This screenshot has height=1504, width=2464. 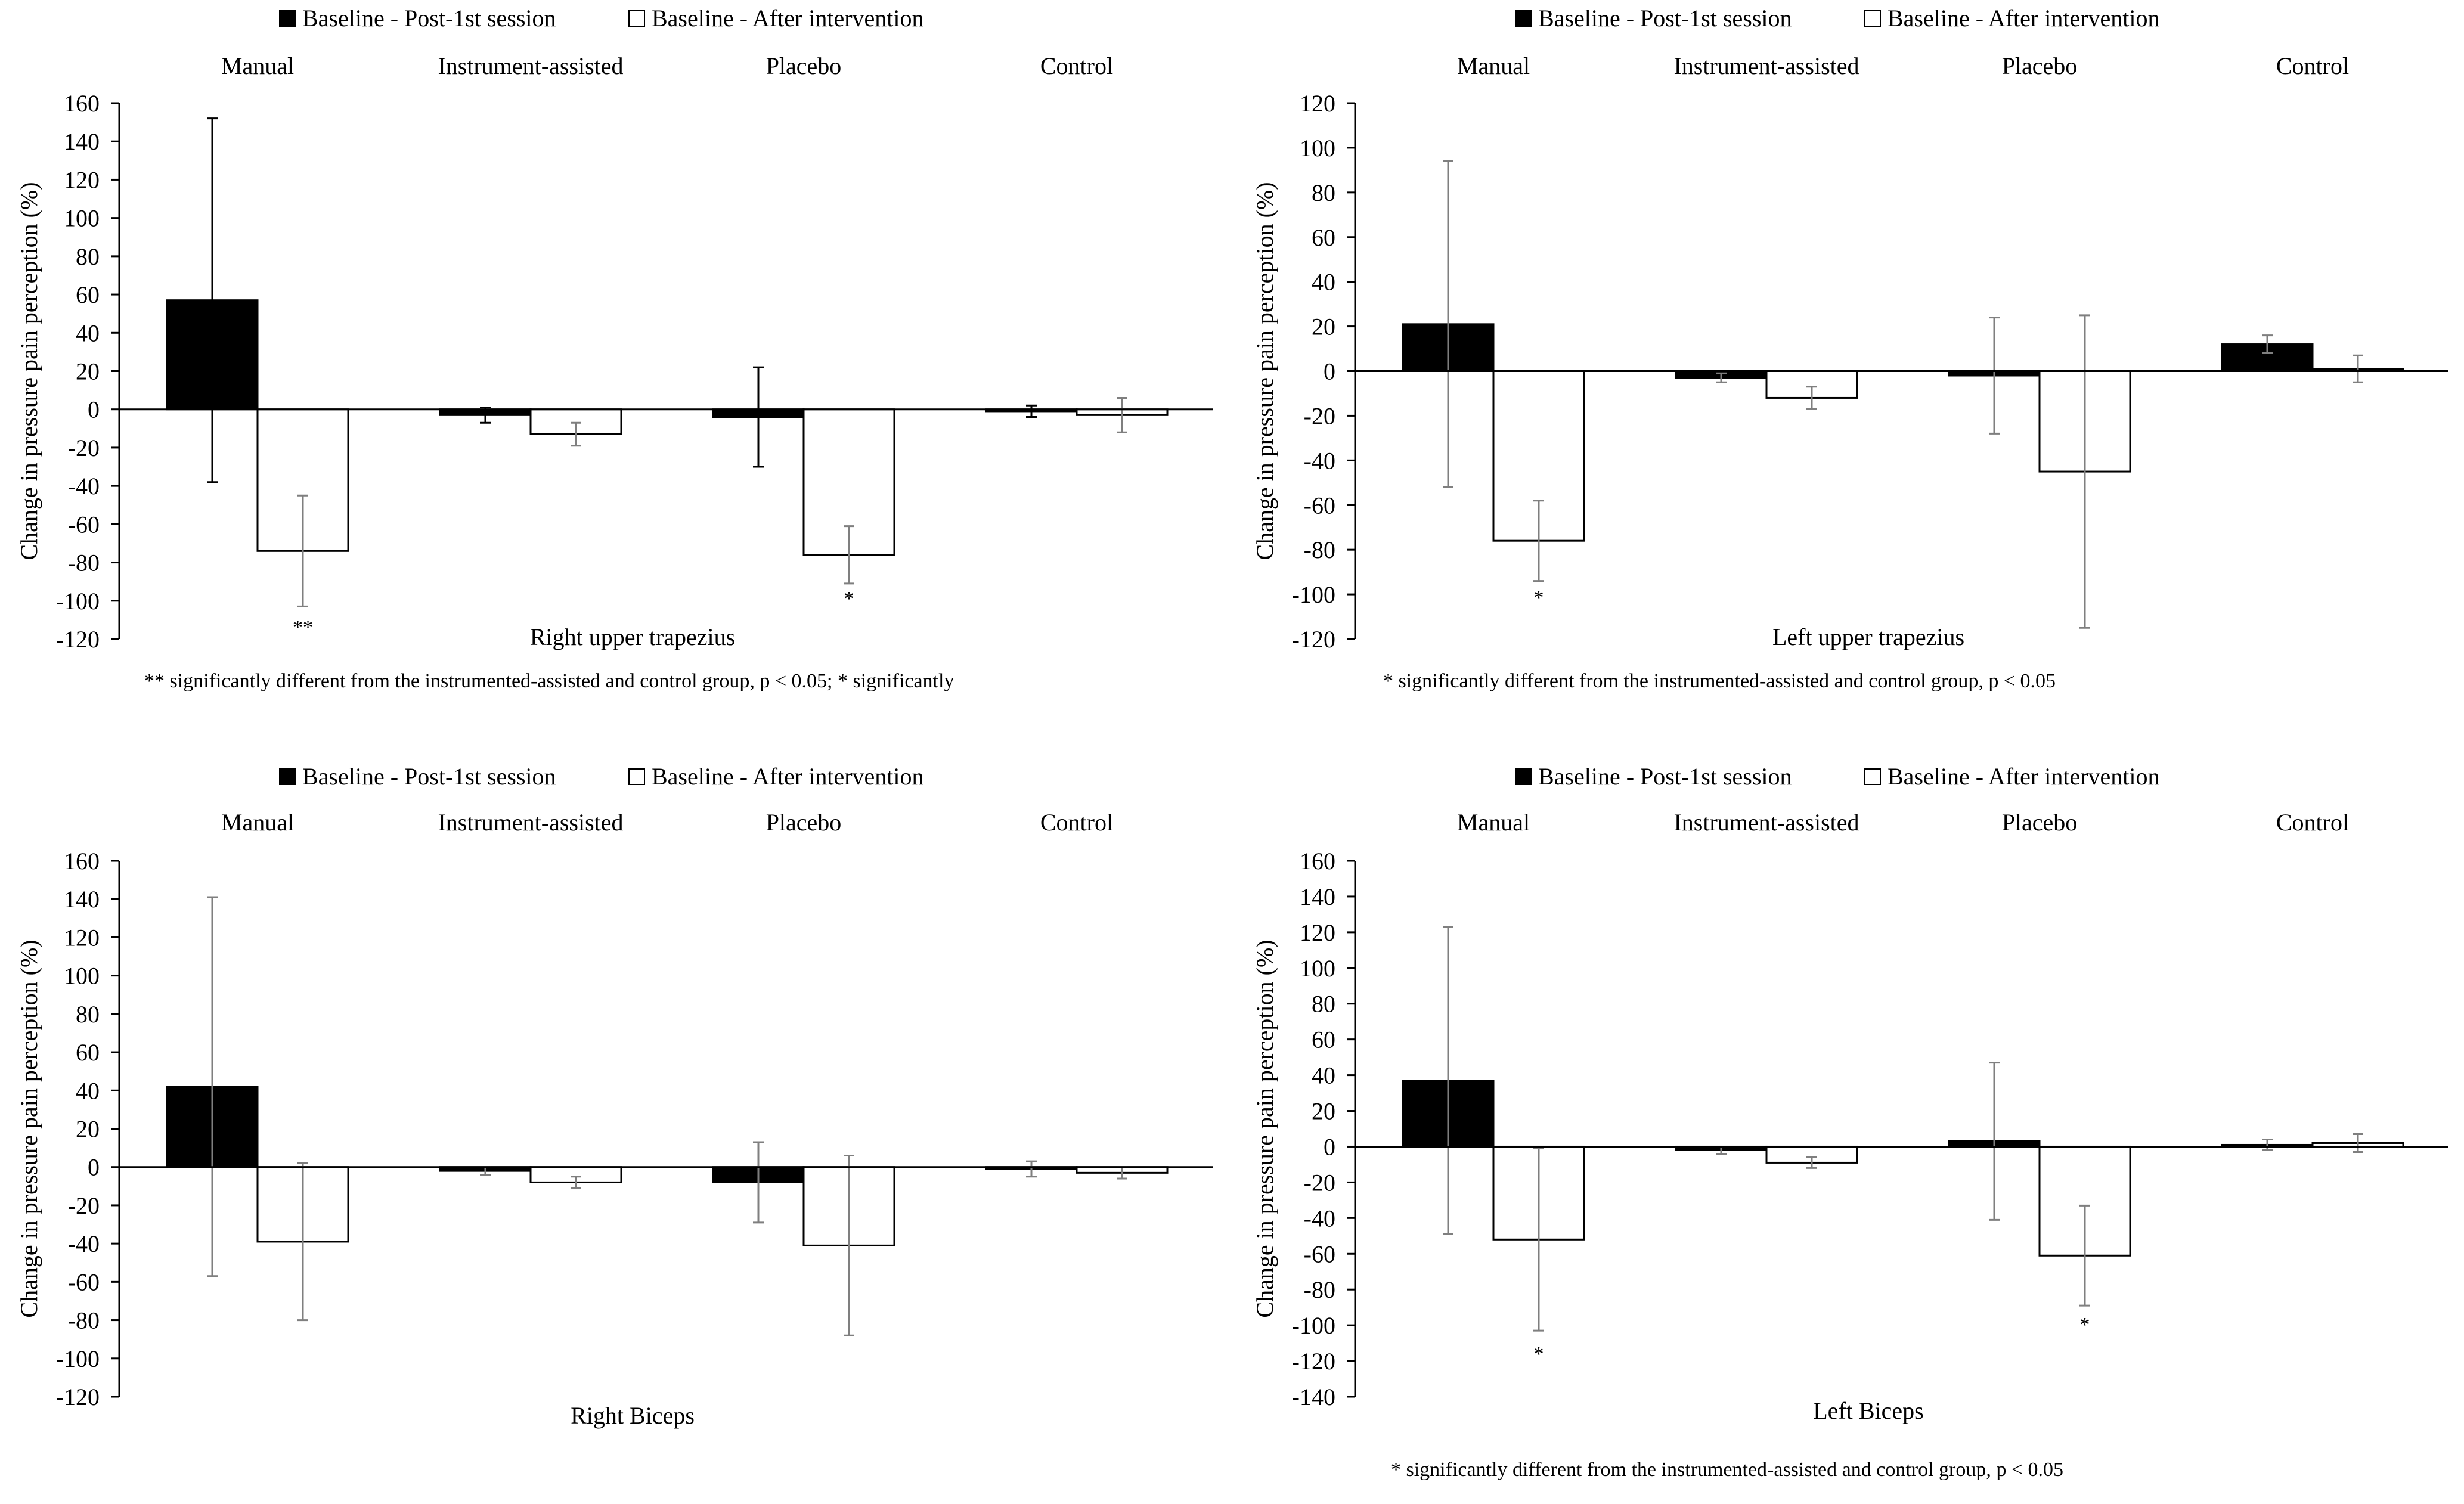 What do you see at coordinates (1868, 637) in the screenshot?
I see `x-axis-title: Left upper trapezius` at bounding box center [1868, 637].